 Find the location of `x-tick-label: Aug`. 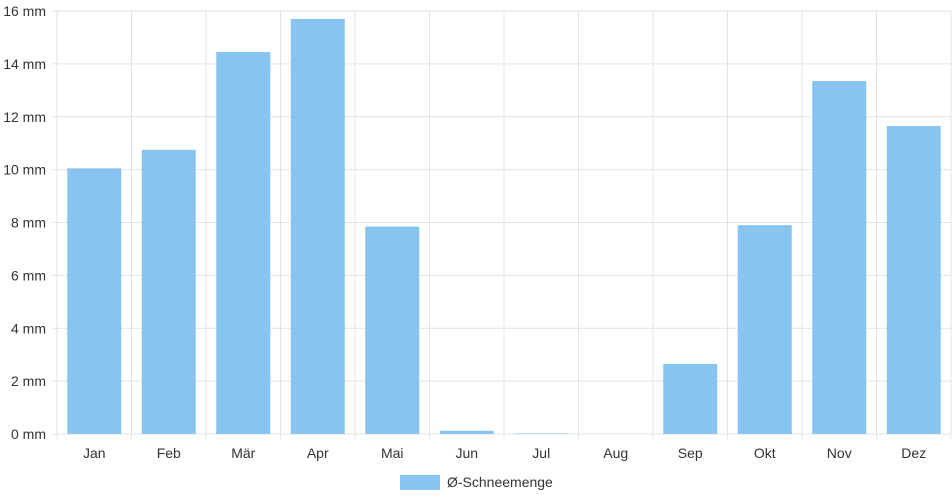

x-tick-label: Aug is located at coordinates (615, 453).